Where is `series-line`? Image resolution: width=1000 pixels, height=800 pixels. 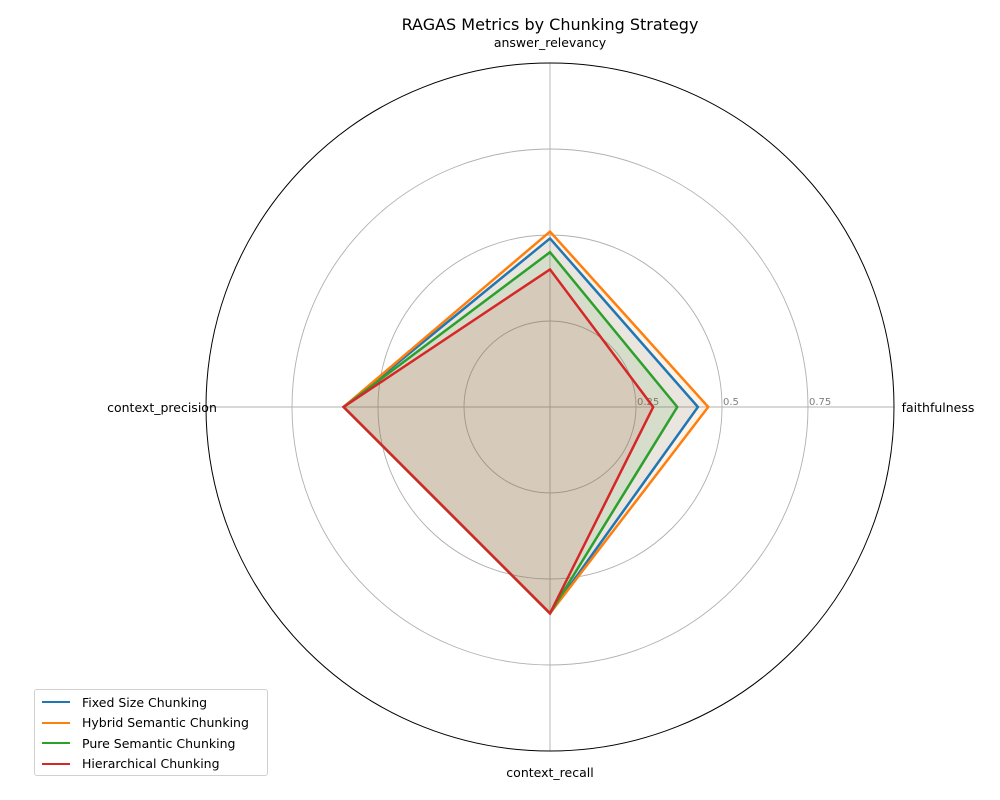
series-line is located at coordinates (498, 441).